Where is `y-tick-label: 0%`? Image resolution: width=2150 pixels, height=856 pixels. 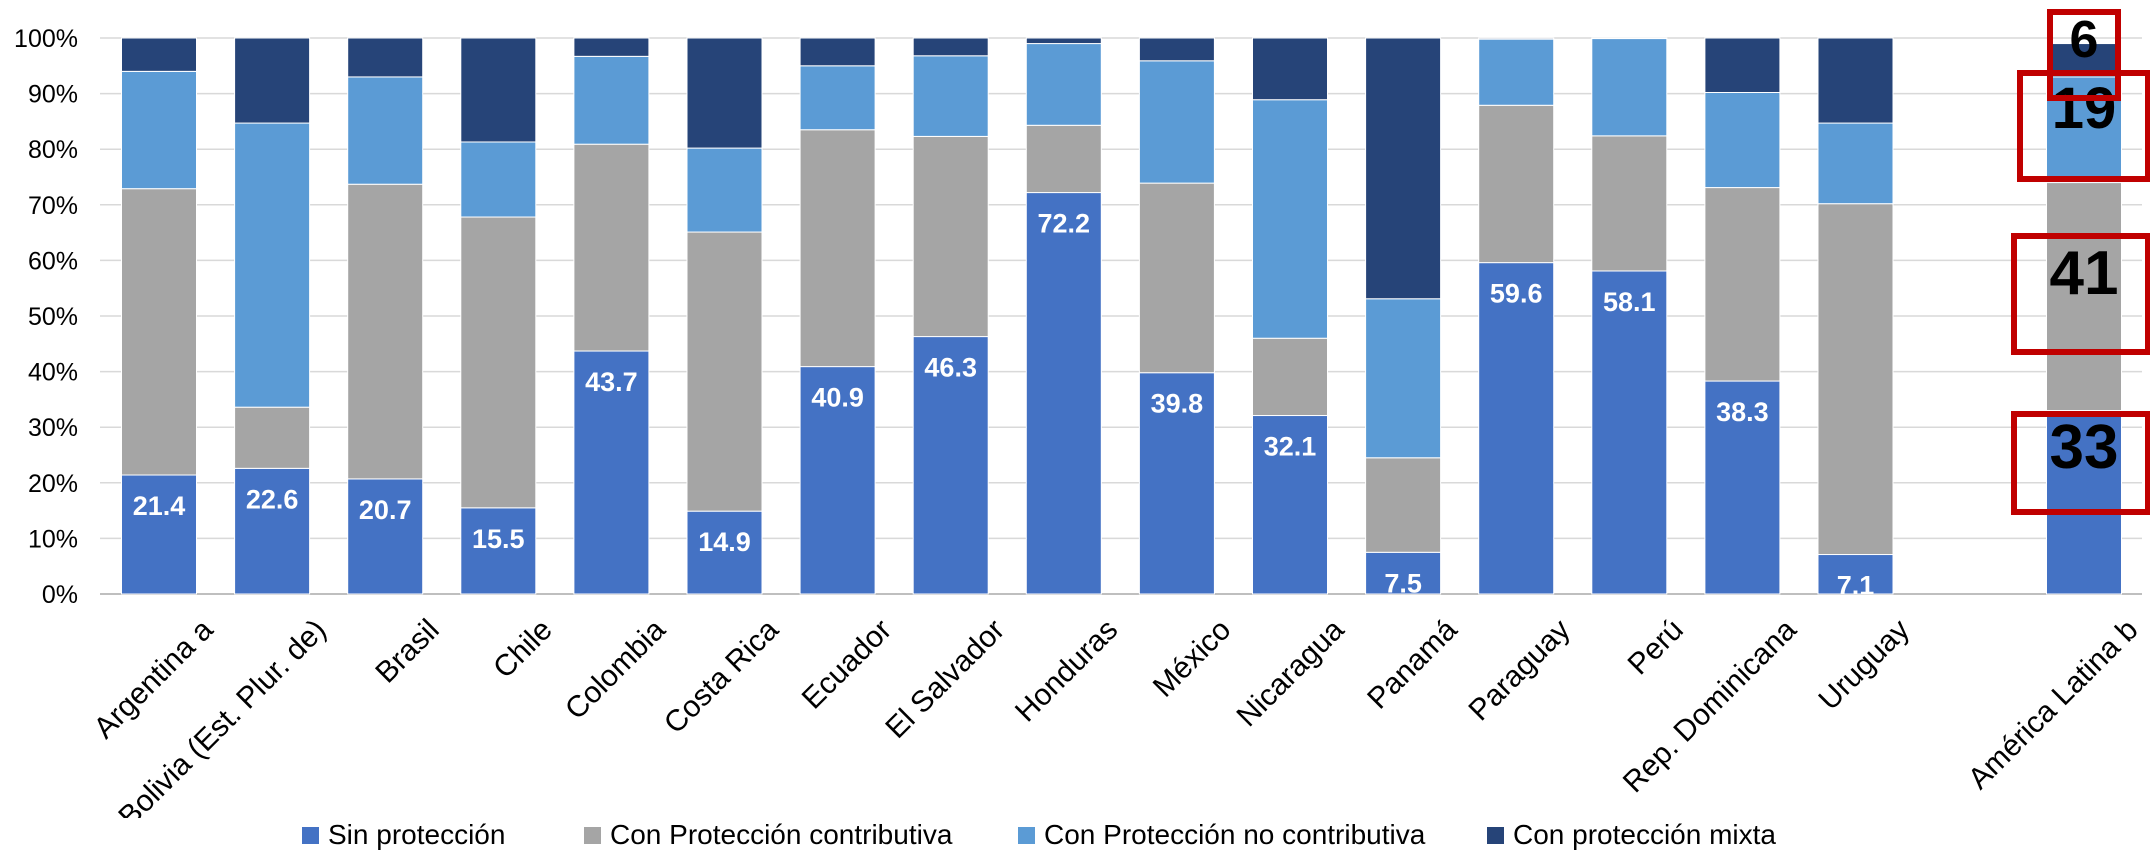 y-tick-label: 0% is located at coordinates (60, 595).